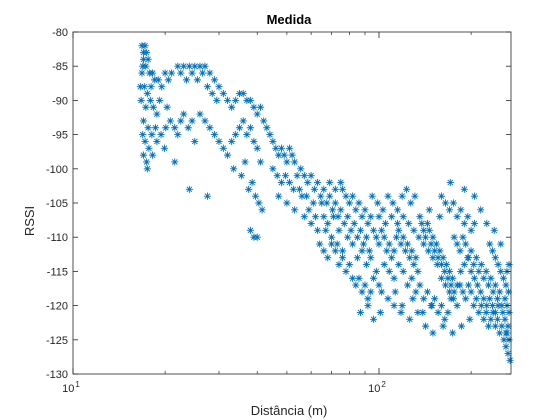 The width and height of the screenshot is (560, 420). I want to click on y-tick-label: -90, so click(60, 101).